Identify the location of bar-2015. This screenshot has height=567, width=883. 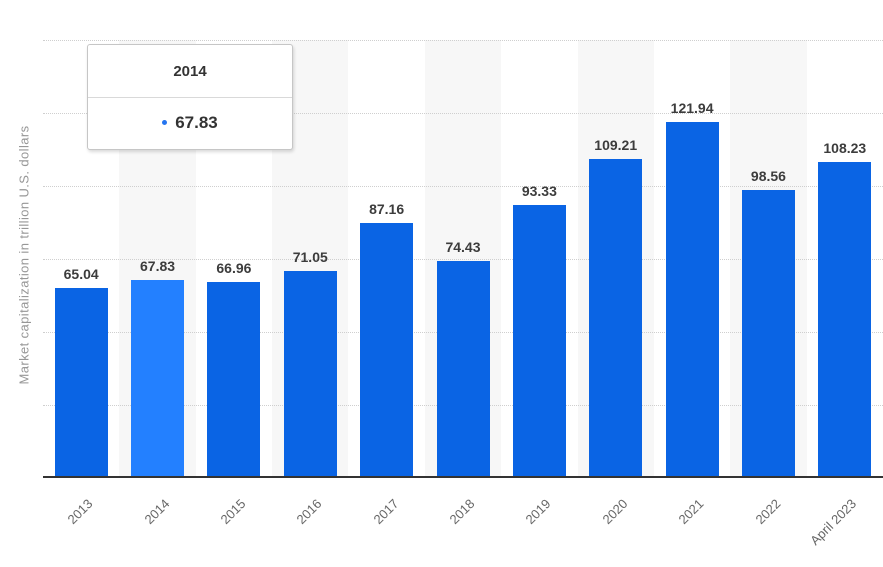
(234, 380).